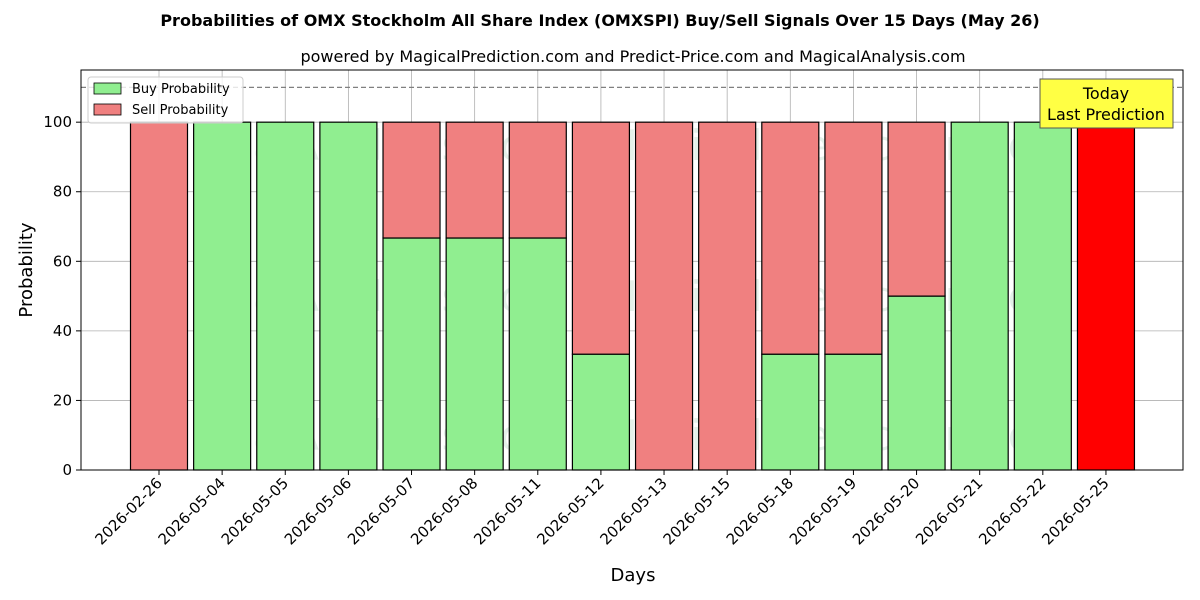 The width and height of the screenshot is (1200, 600). I want to click on legend-swatch-sell, so click(107, 109).